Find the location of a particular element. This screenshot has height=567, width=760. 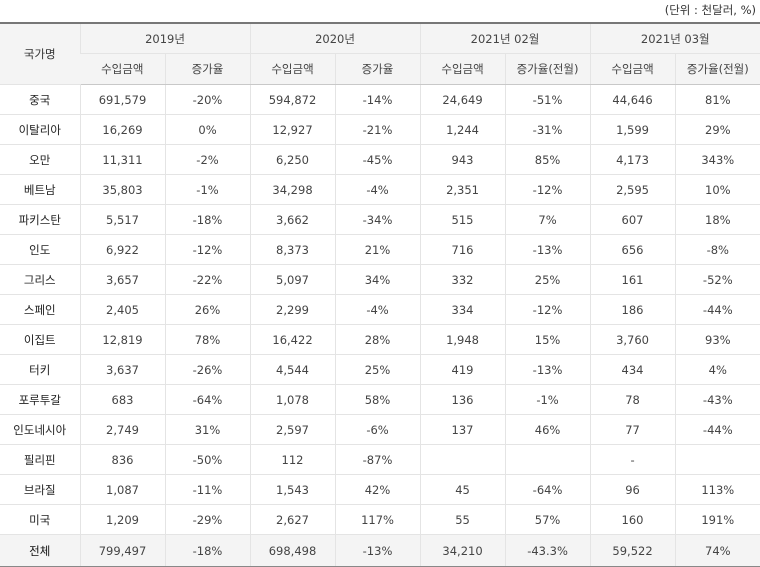

import-amount-cell: 77 is located at coordinates (632, 429).